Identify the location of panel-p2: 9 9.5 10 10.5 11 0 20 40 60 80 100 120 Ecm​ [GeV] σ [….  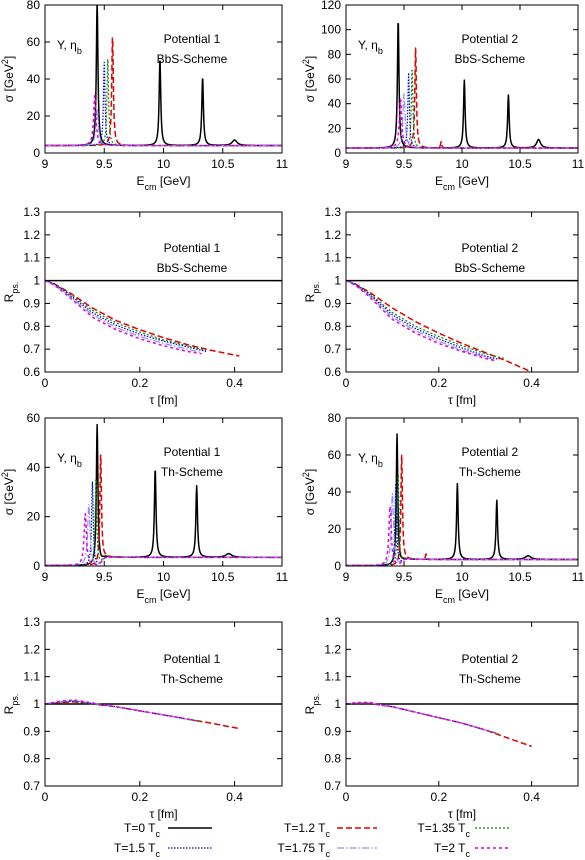
(443, 96).